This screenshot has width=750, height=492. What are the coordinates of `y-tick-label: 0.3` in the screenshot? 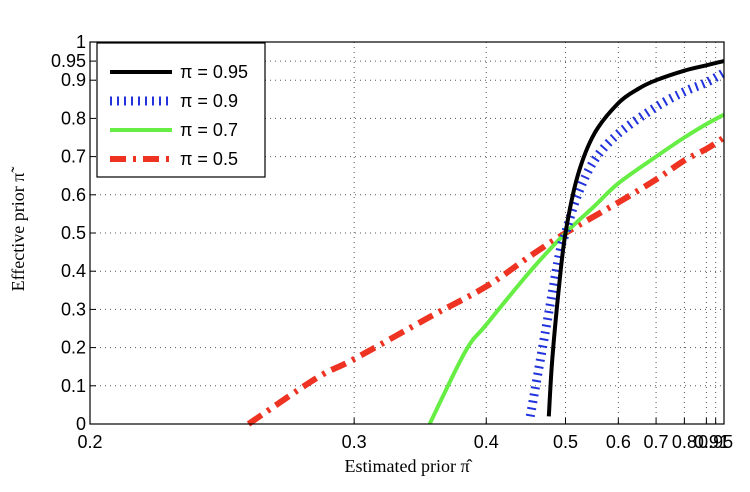 It's located at (73, 309).